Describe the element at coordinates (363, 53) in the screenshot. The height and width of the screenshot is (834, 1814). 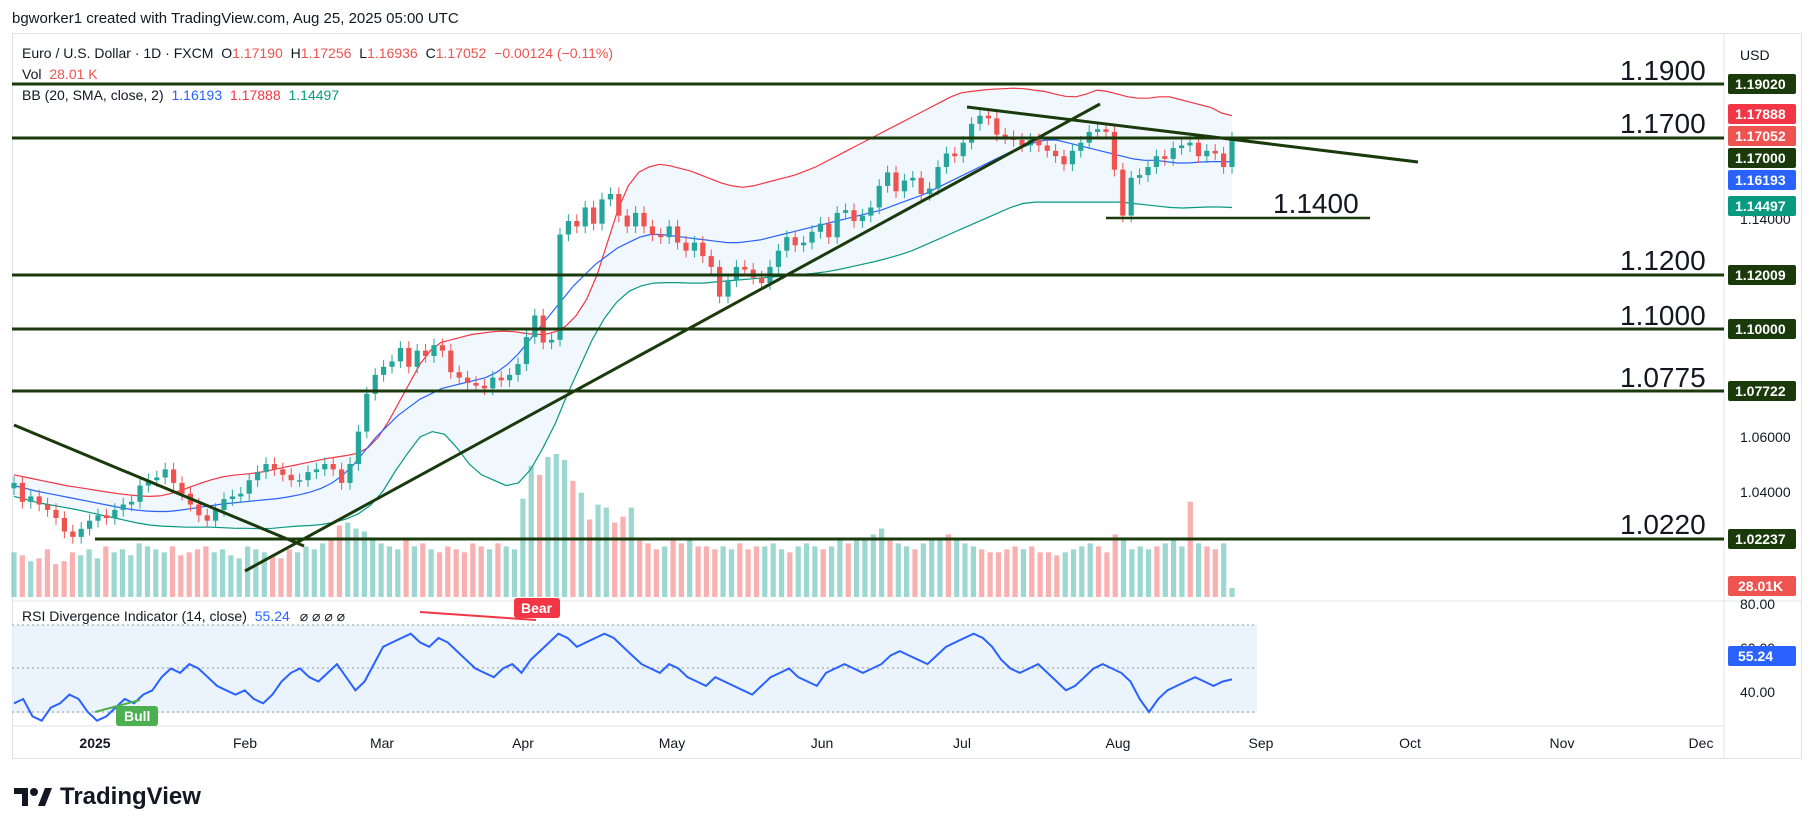
I see `low-label: L` at that location.